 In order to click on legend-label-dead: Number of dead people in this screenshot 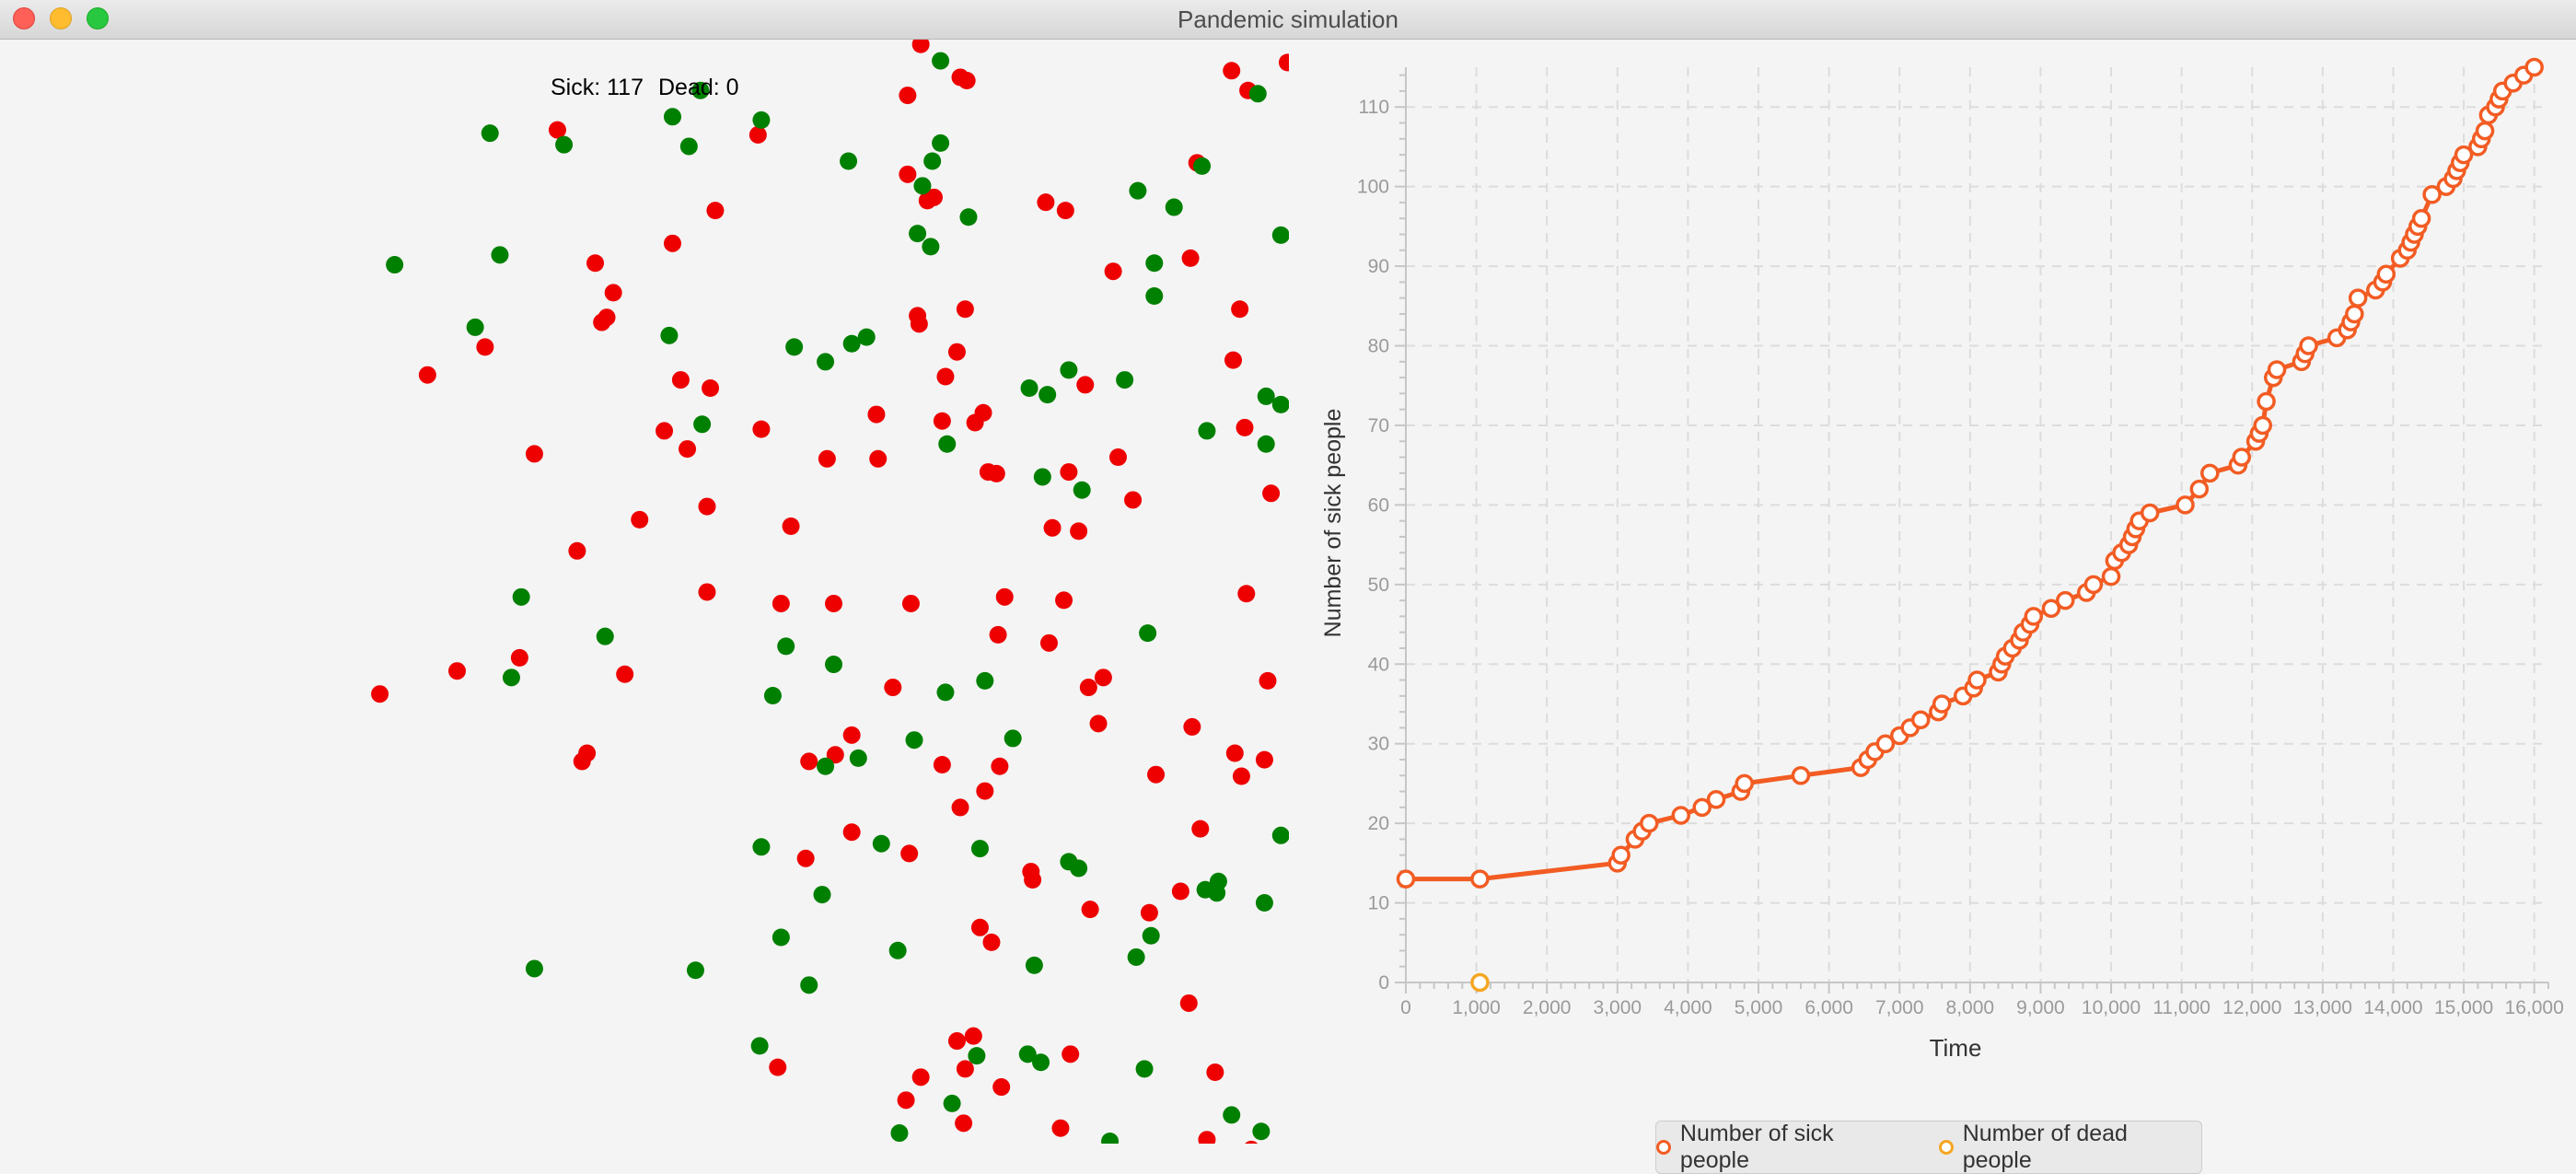, I will do `click(2045, 1147)`.